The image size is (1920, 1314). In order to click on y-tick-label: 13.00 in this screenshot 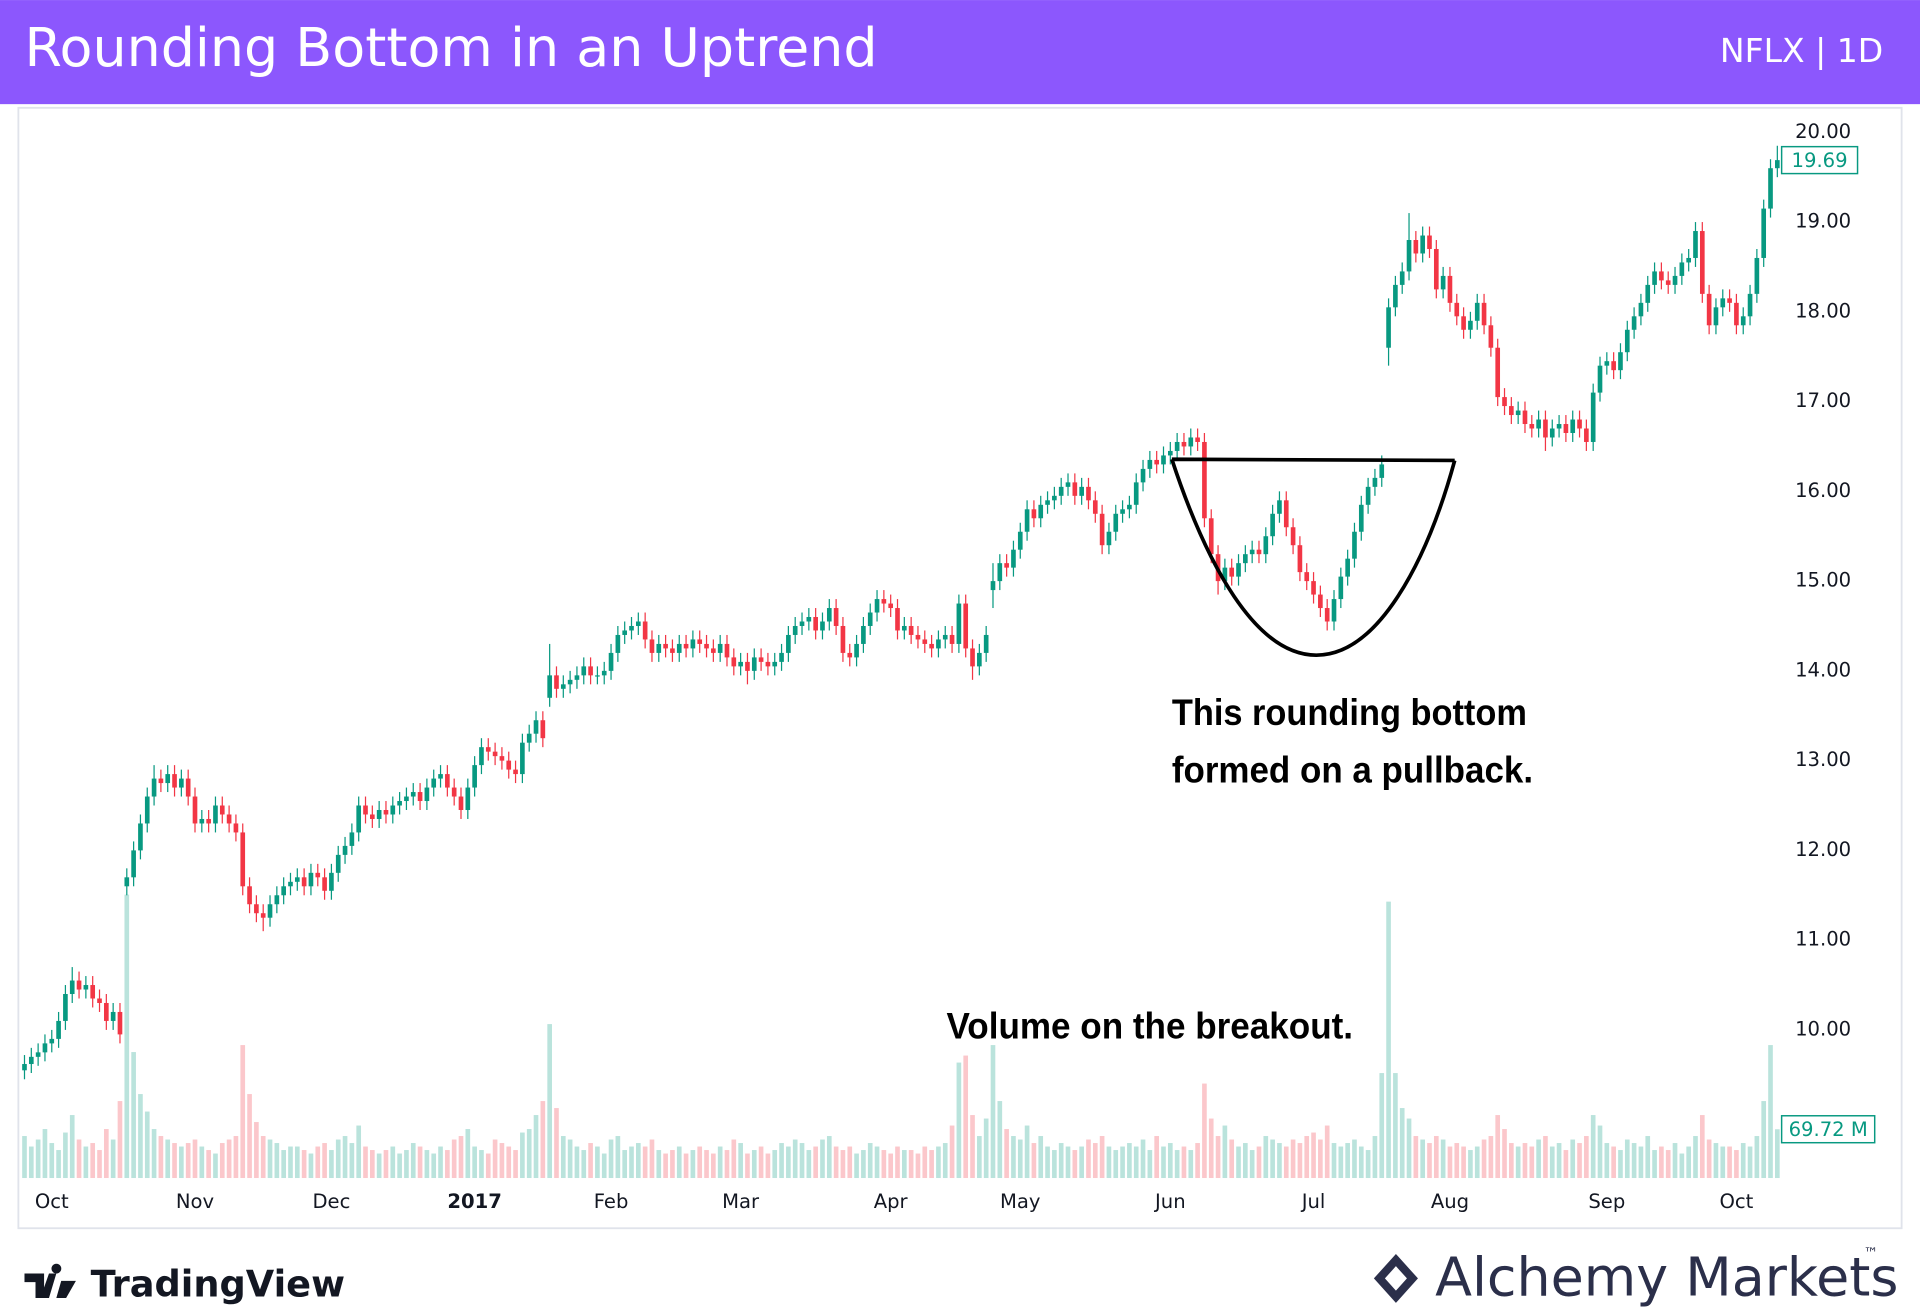, I will do `click(1823, 759)`.